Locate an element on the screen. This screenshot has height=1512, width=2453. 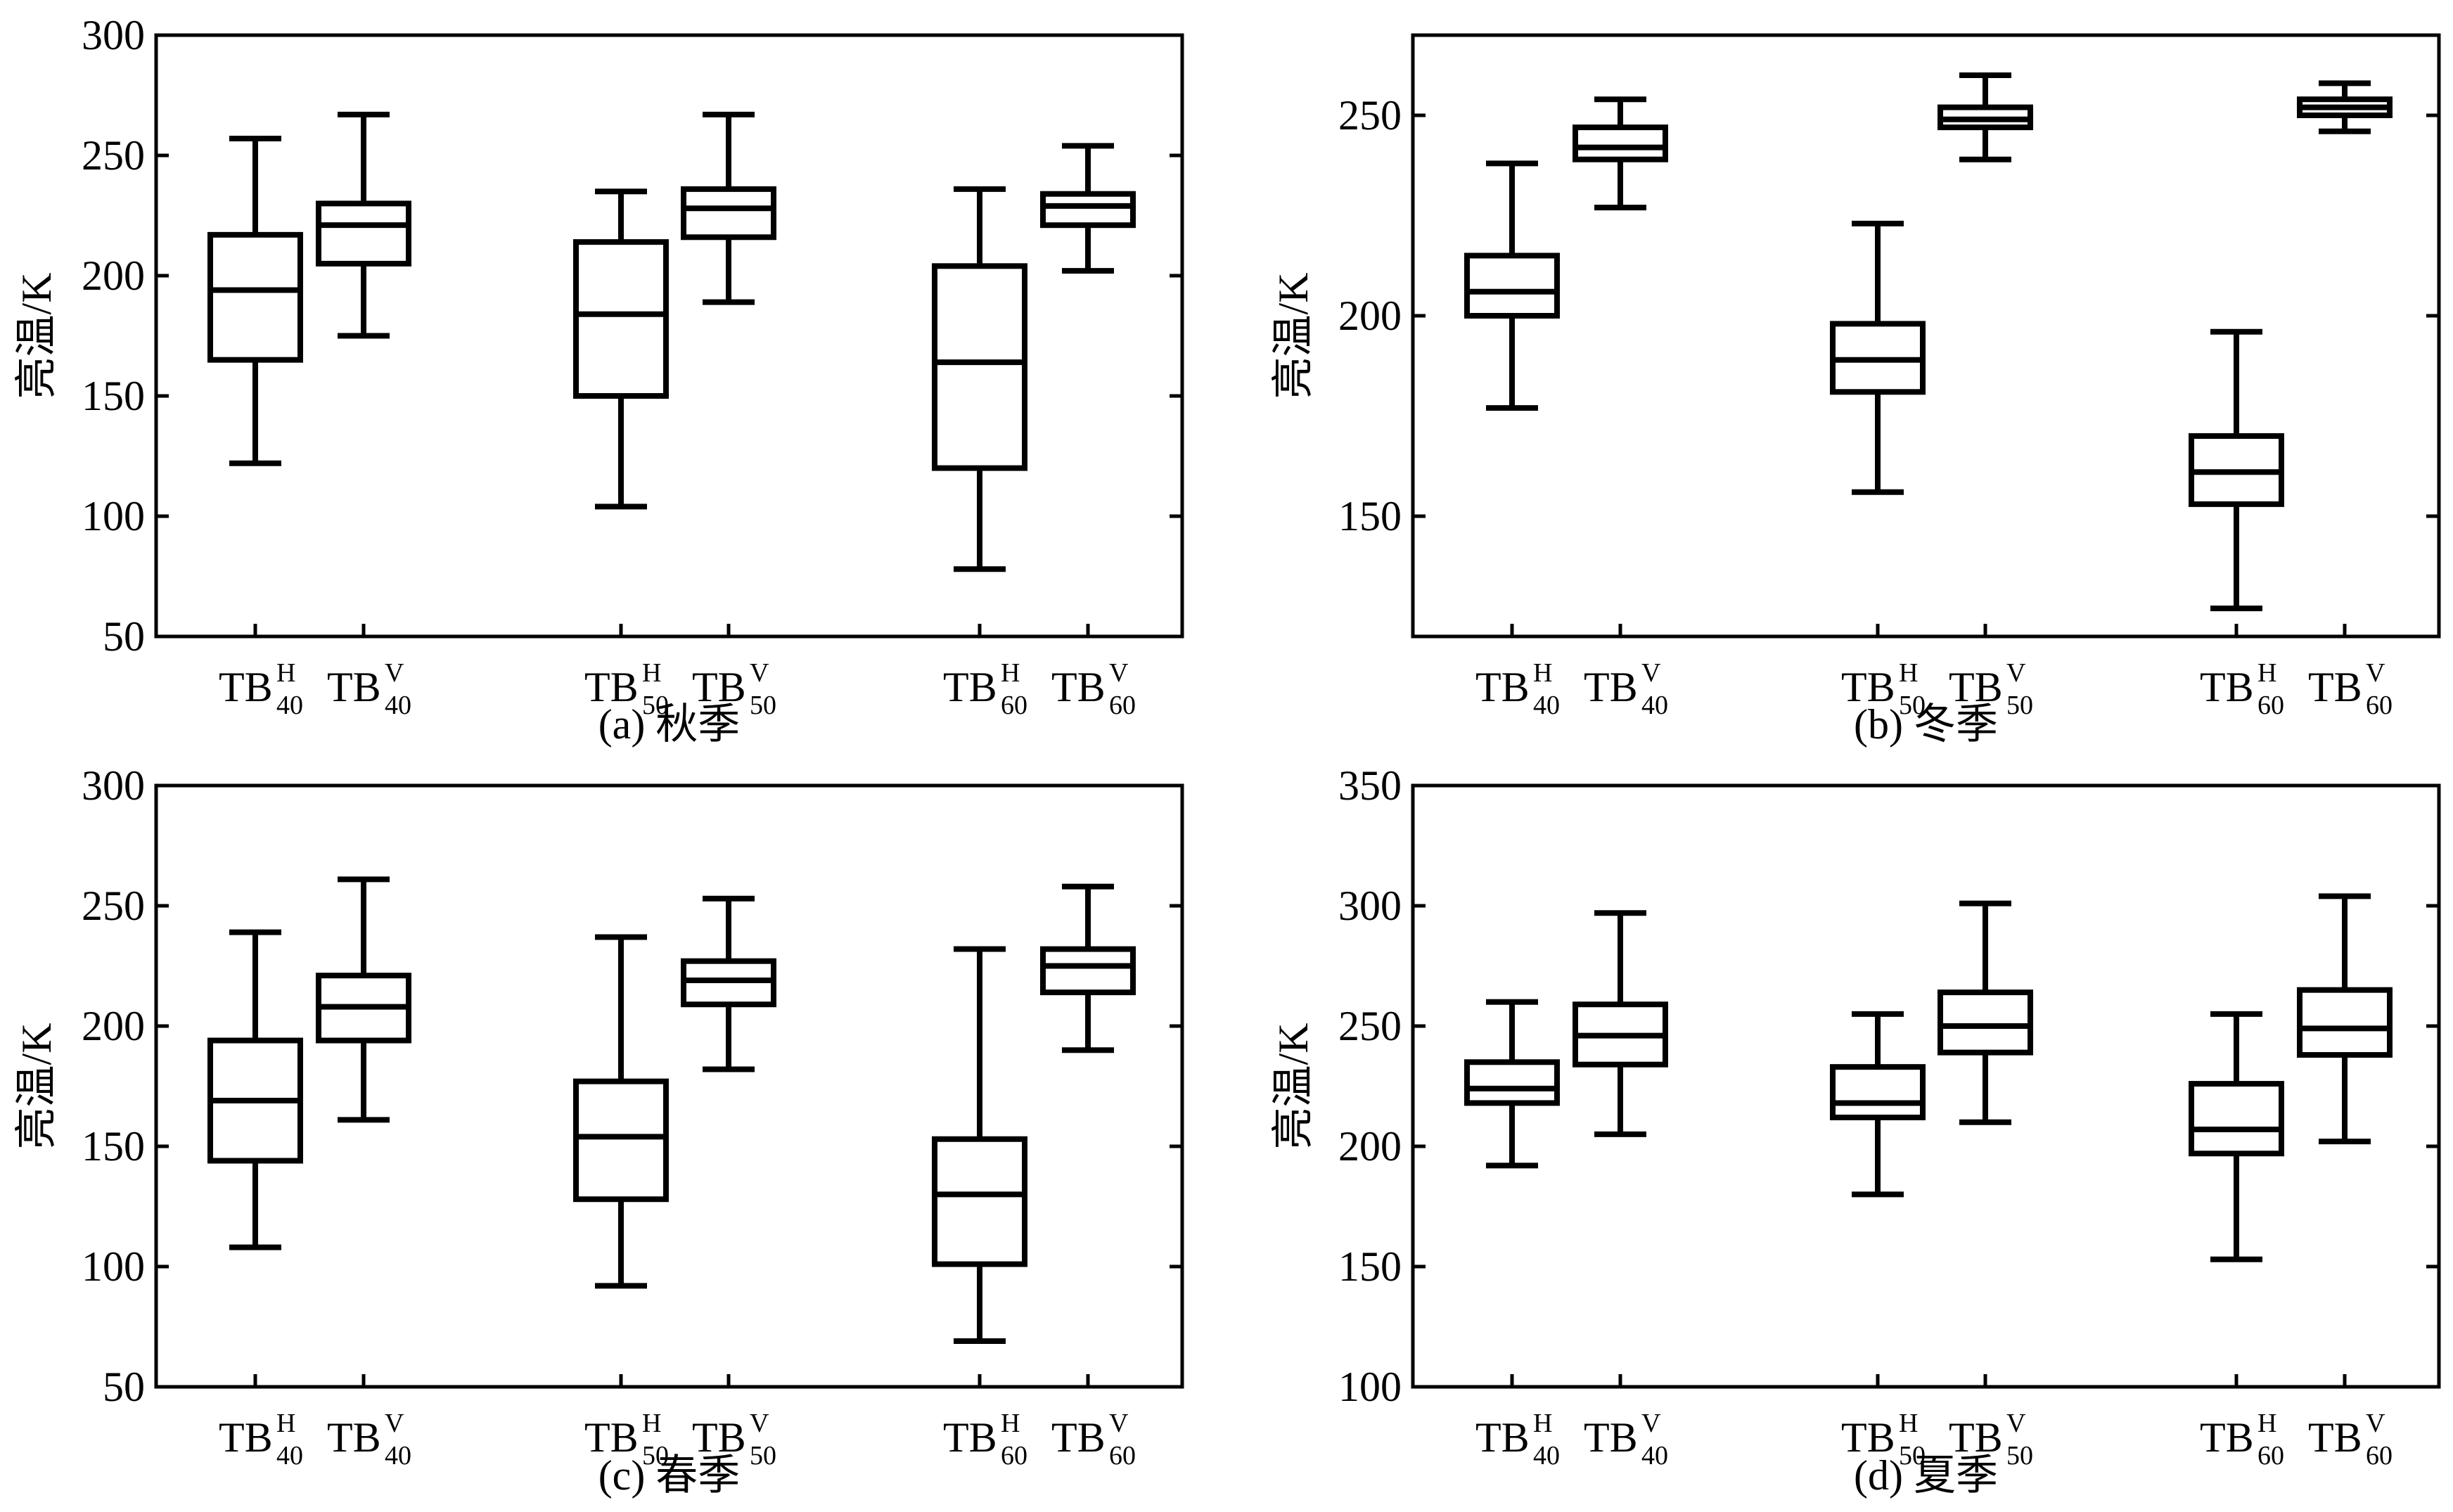
panel-caption: (d) 夏季 is located at coordinates (1926, 1475).